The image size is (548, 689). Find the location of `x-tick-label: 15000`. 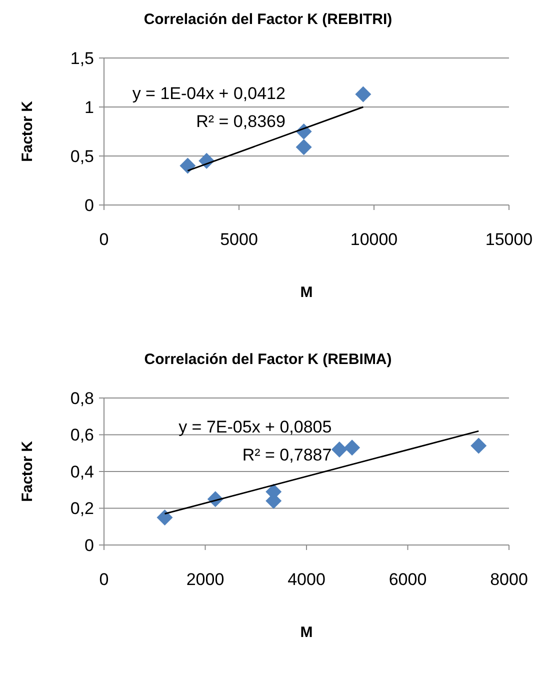

x-tick-label: 15000 is located at coordinates (509, 239).